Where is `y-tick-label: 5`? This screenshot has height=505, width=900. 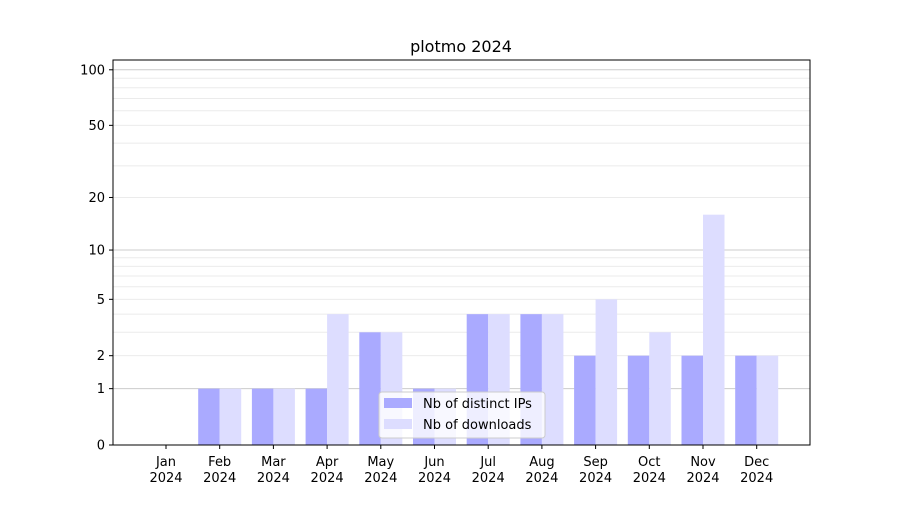 y-tick-label: 5 is located at coordinates (101, 300).